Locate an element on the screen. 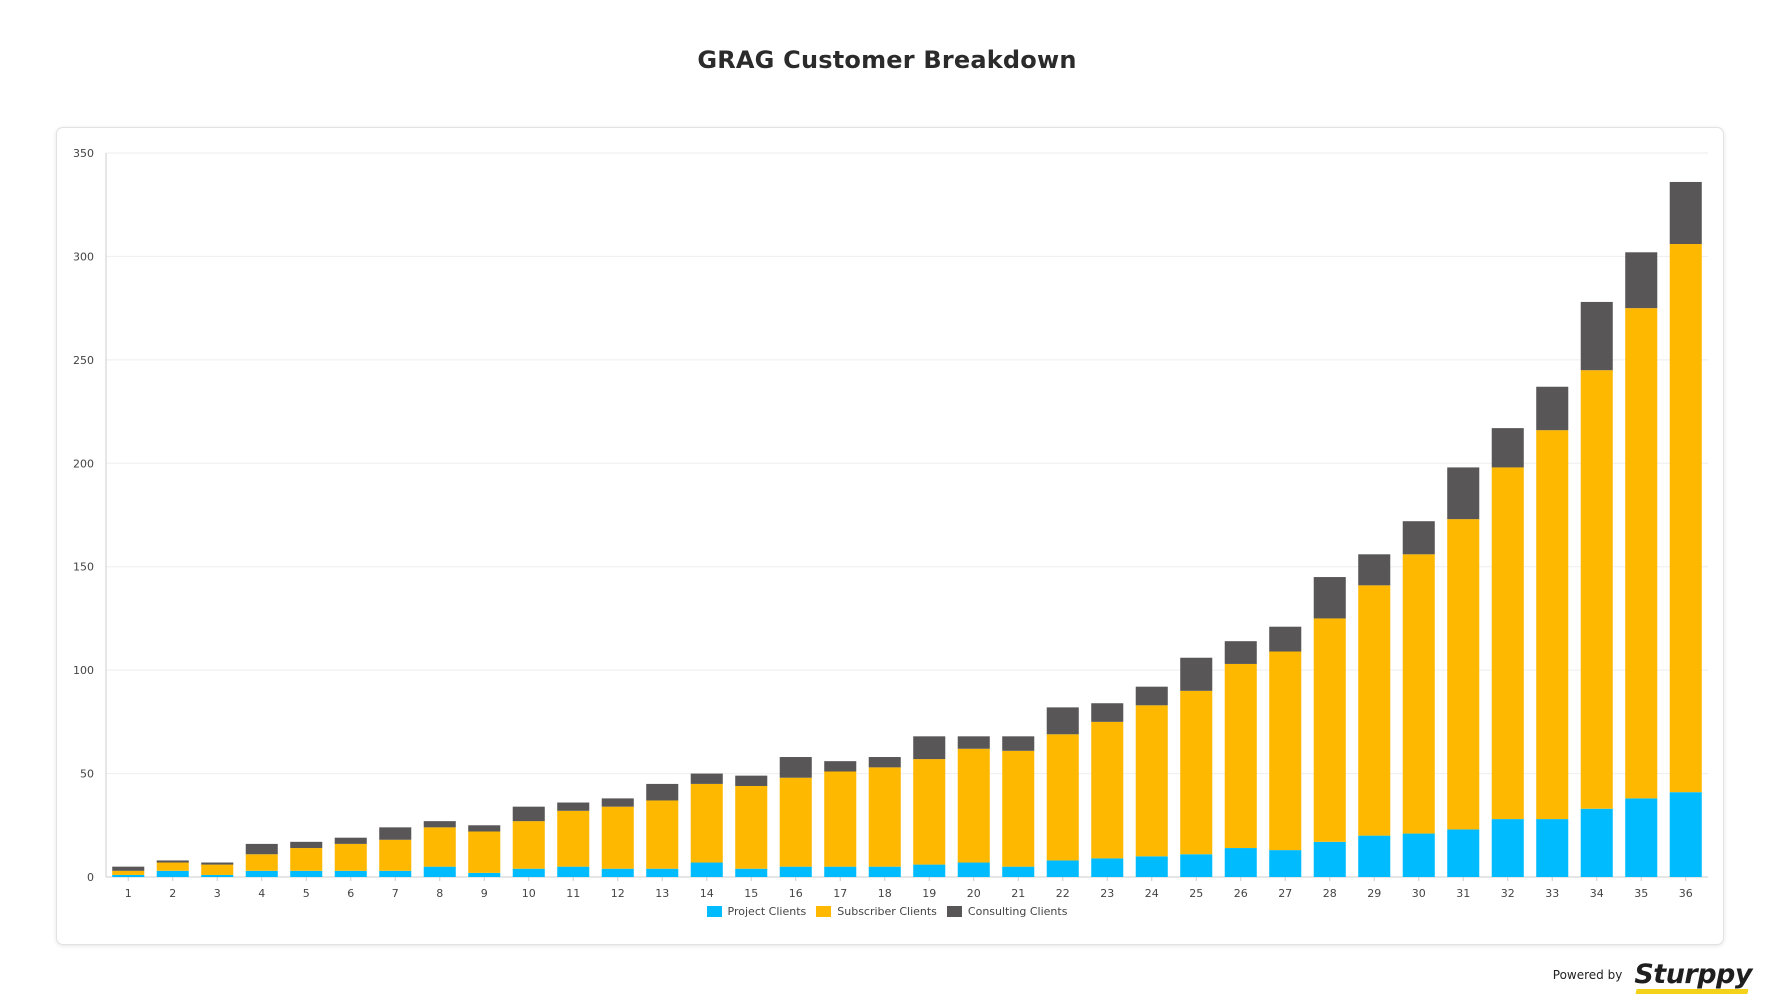  legend-item-project: Project Clients is located at coordinates (756, 911).